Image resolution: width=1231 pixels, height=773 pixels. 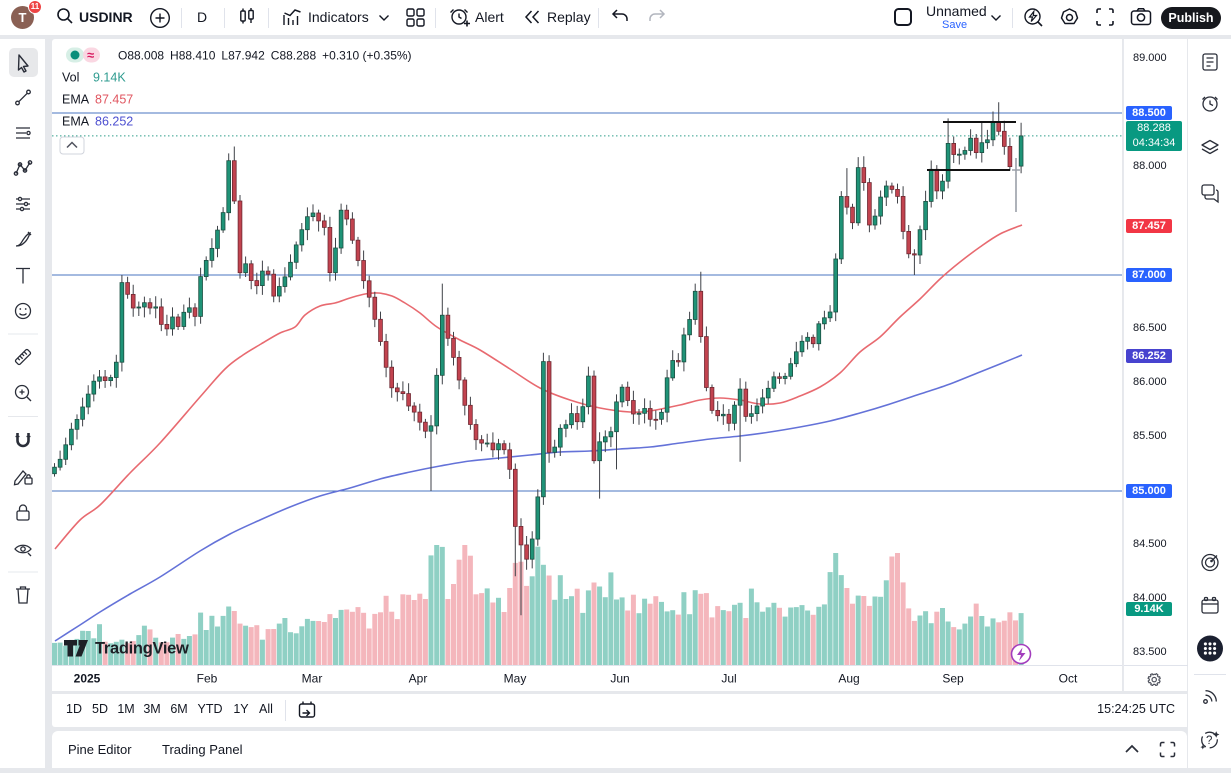 What do you see at coordinates (728, 679) in the screenshot?
I see `svg-text: Jul` at bounding box center [728, 679].